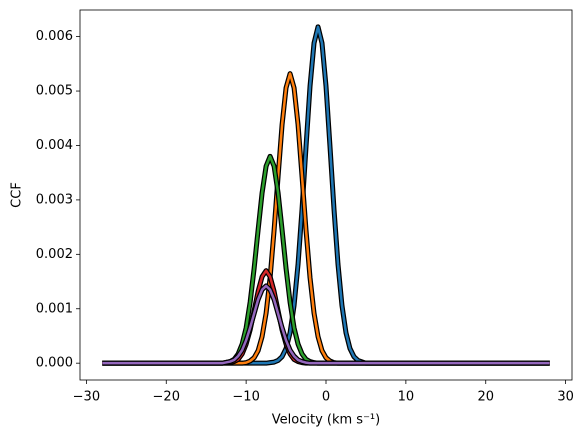 The width and height of the screenshot is (587, 440). I want to click on y-tick-label: 0.004, so click(54, 145).